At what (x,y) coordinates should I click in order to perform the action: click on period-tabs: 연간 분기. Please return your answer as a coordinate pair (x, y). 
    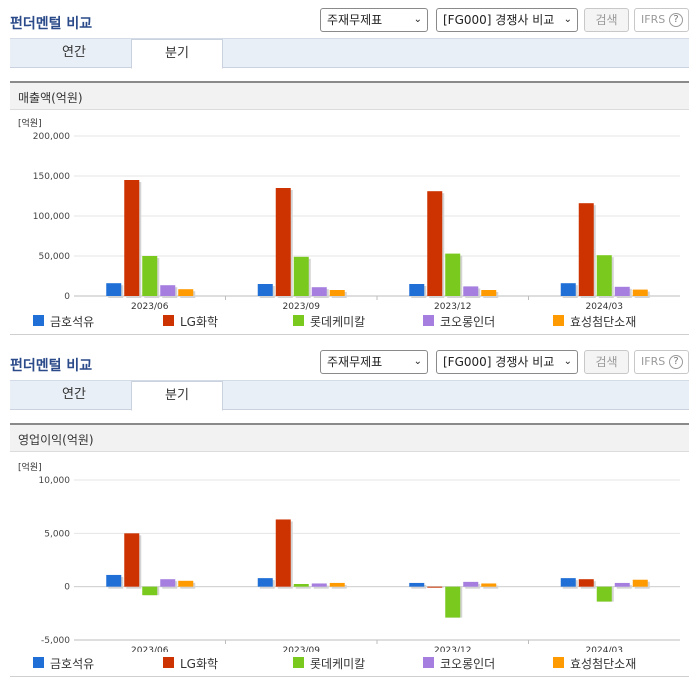
    Looking at the image, I should click on (349, 395).